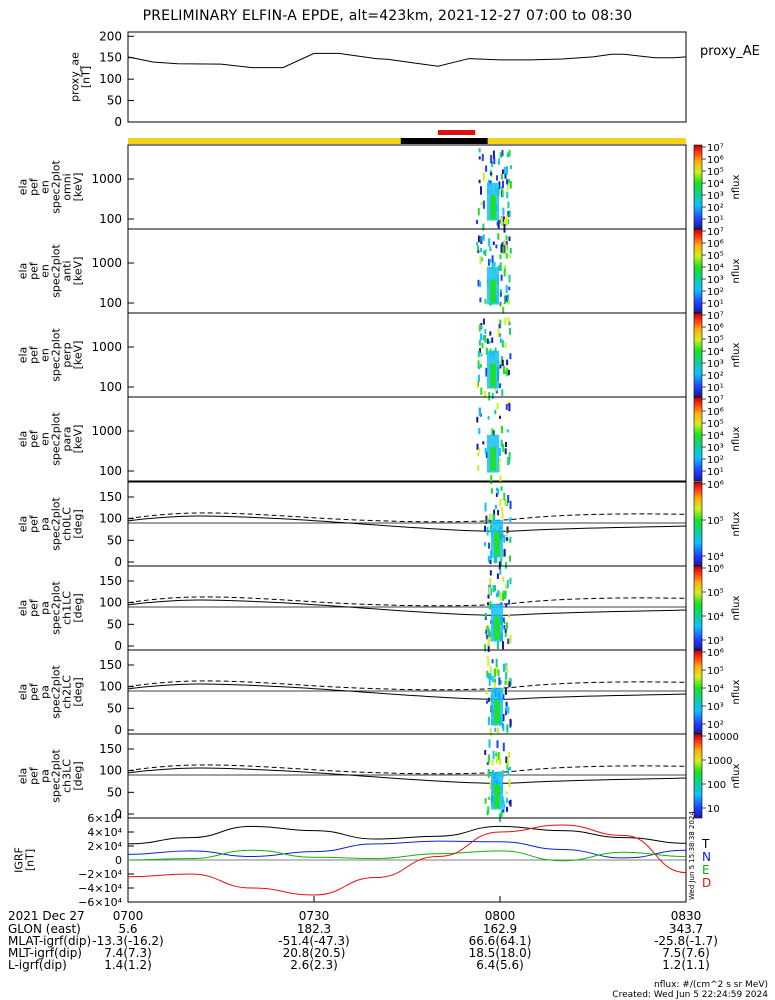  I want to click on pitch-ytick-label: 50, so click(114, 624).